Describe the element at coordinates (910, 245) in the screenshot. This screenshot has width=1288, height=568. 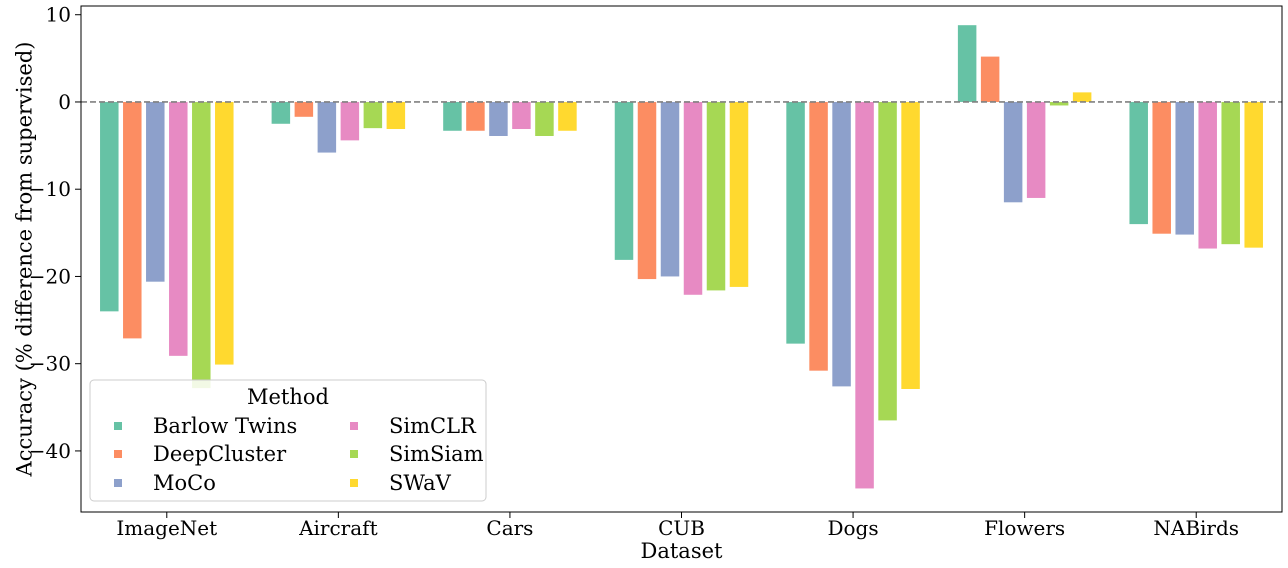
I see `bar-swav-dogs` at that location.